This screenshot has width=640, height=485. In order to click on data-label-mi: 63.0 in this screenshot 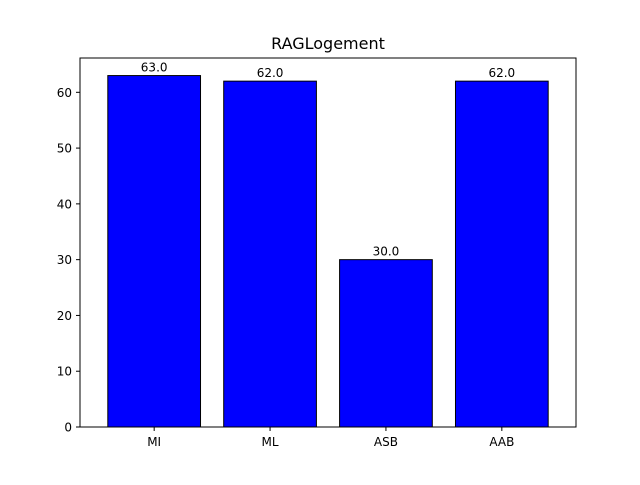, I will do `click(154, 68)`.